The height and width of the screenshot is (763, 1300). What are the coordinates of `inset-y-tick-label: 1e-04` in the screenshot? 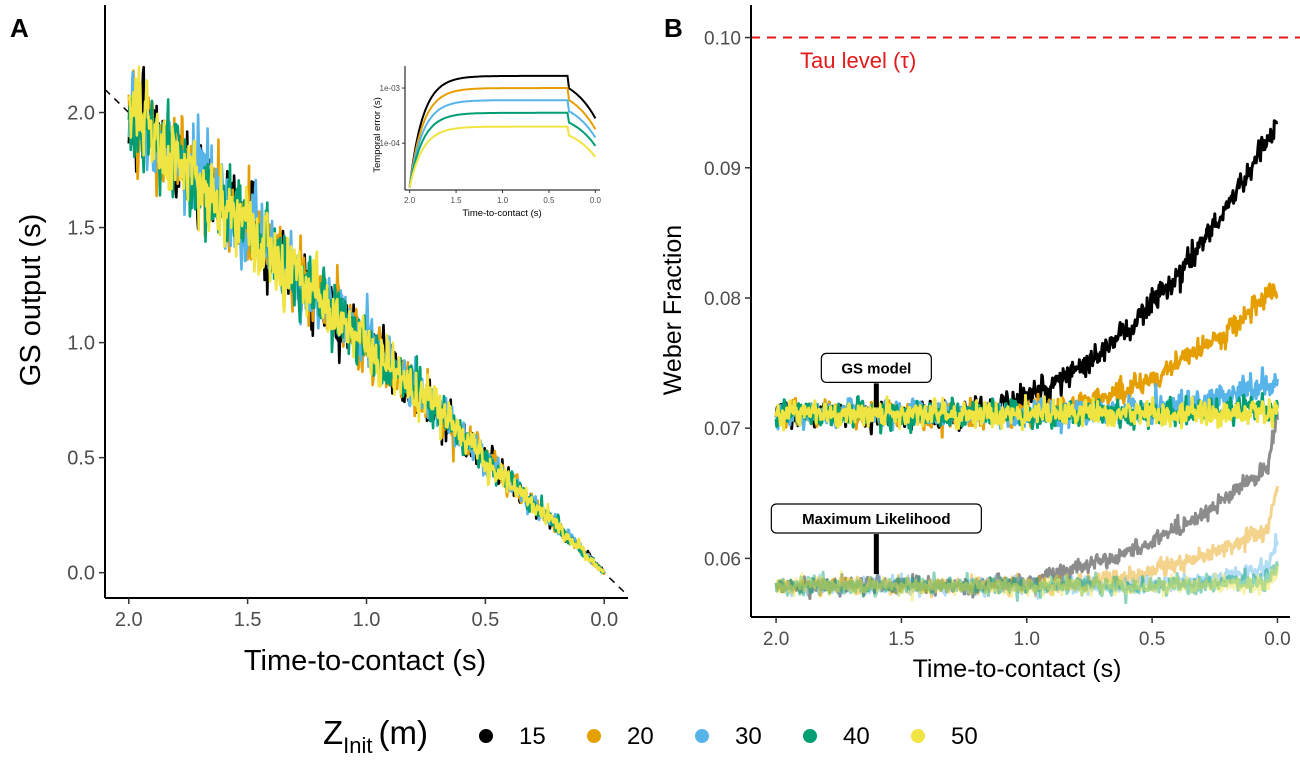 It's located at (390, 143).